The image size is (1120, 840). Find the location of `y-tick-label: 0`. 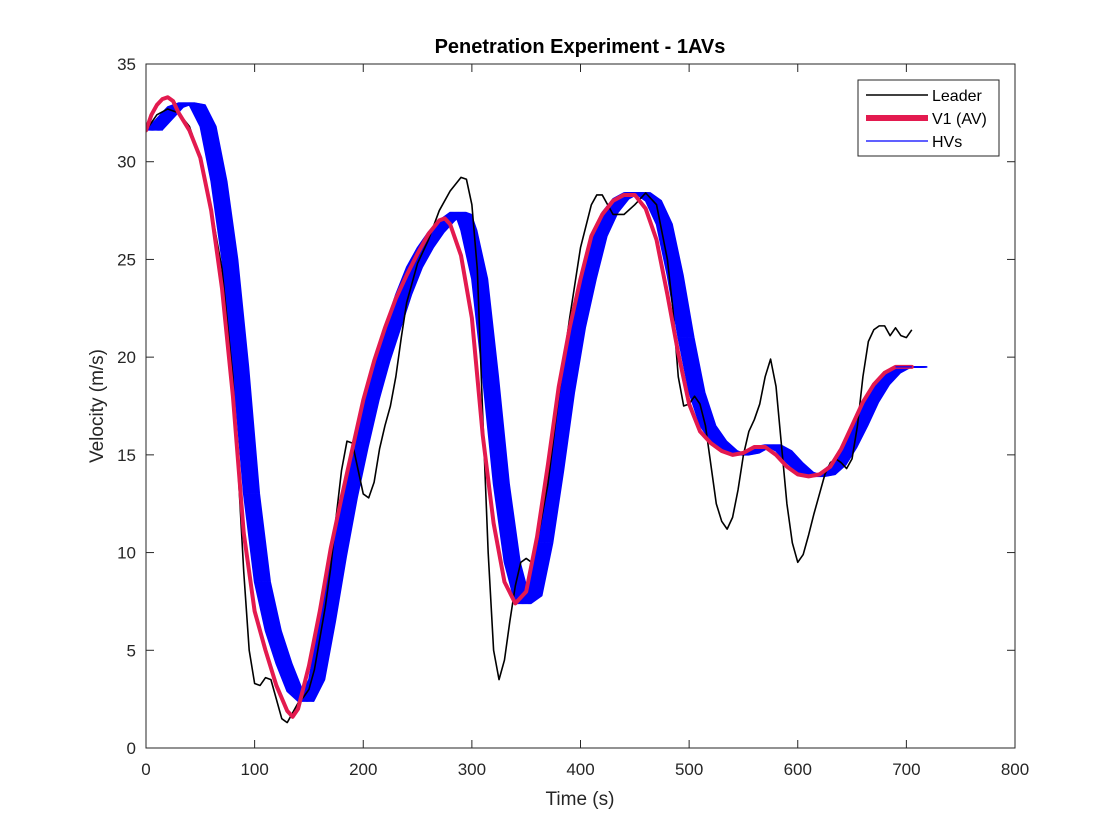

y-tick-label: 0 is located at coordinates (131, 748).